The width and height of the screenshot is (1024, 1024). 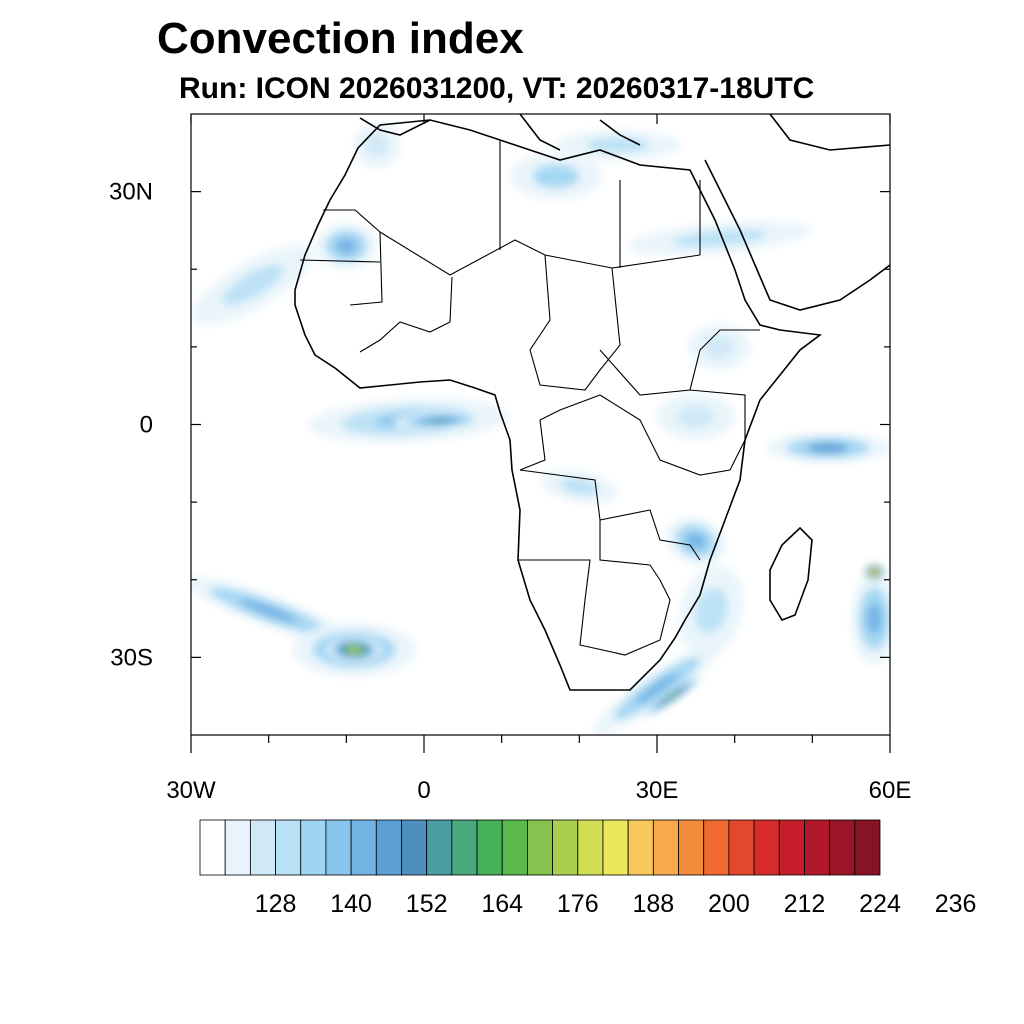 I want to click on colorbar: 128 140 152 164 176 188 200 212 224 236, so click(x=588, y=868).